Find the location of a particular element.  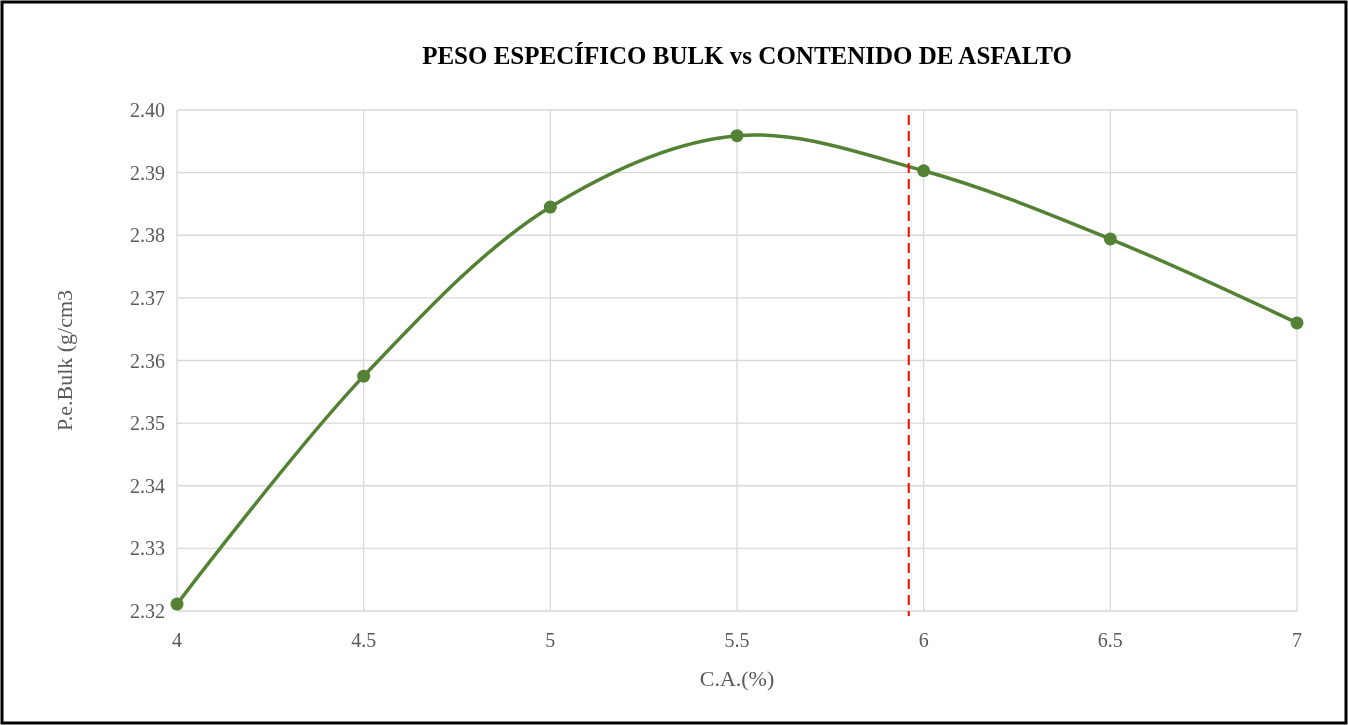

x-tick-label: 6.5 is located at coordinates (1110, 640).